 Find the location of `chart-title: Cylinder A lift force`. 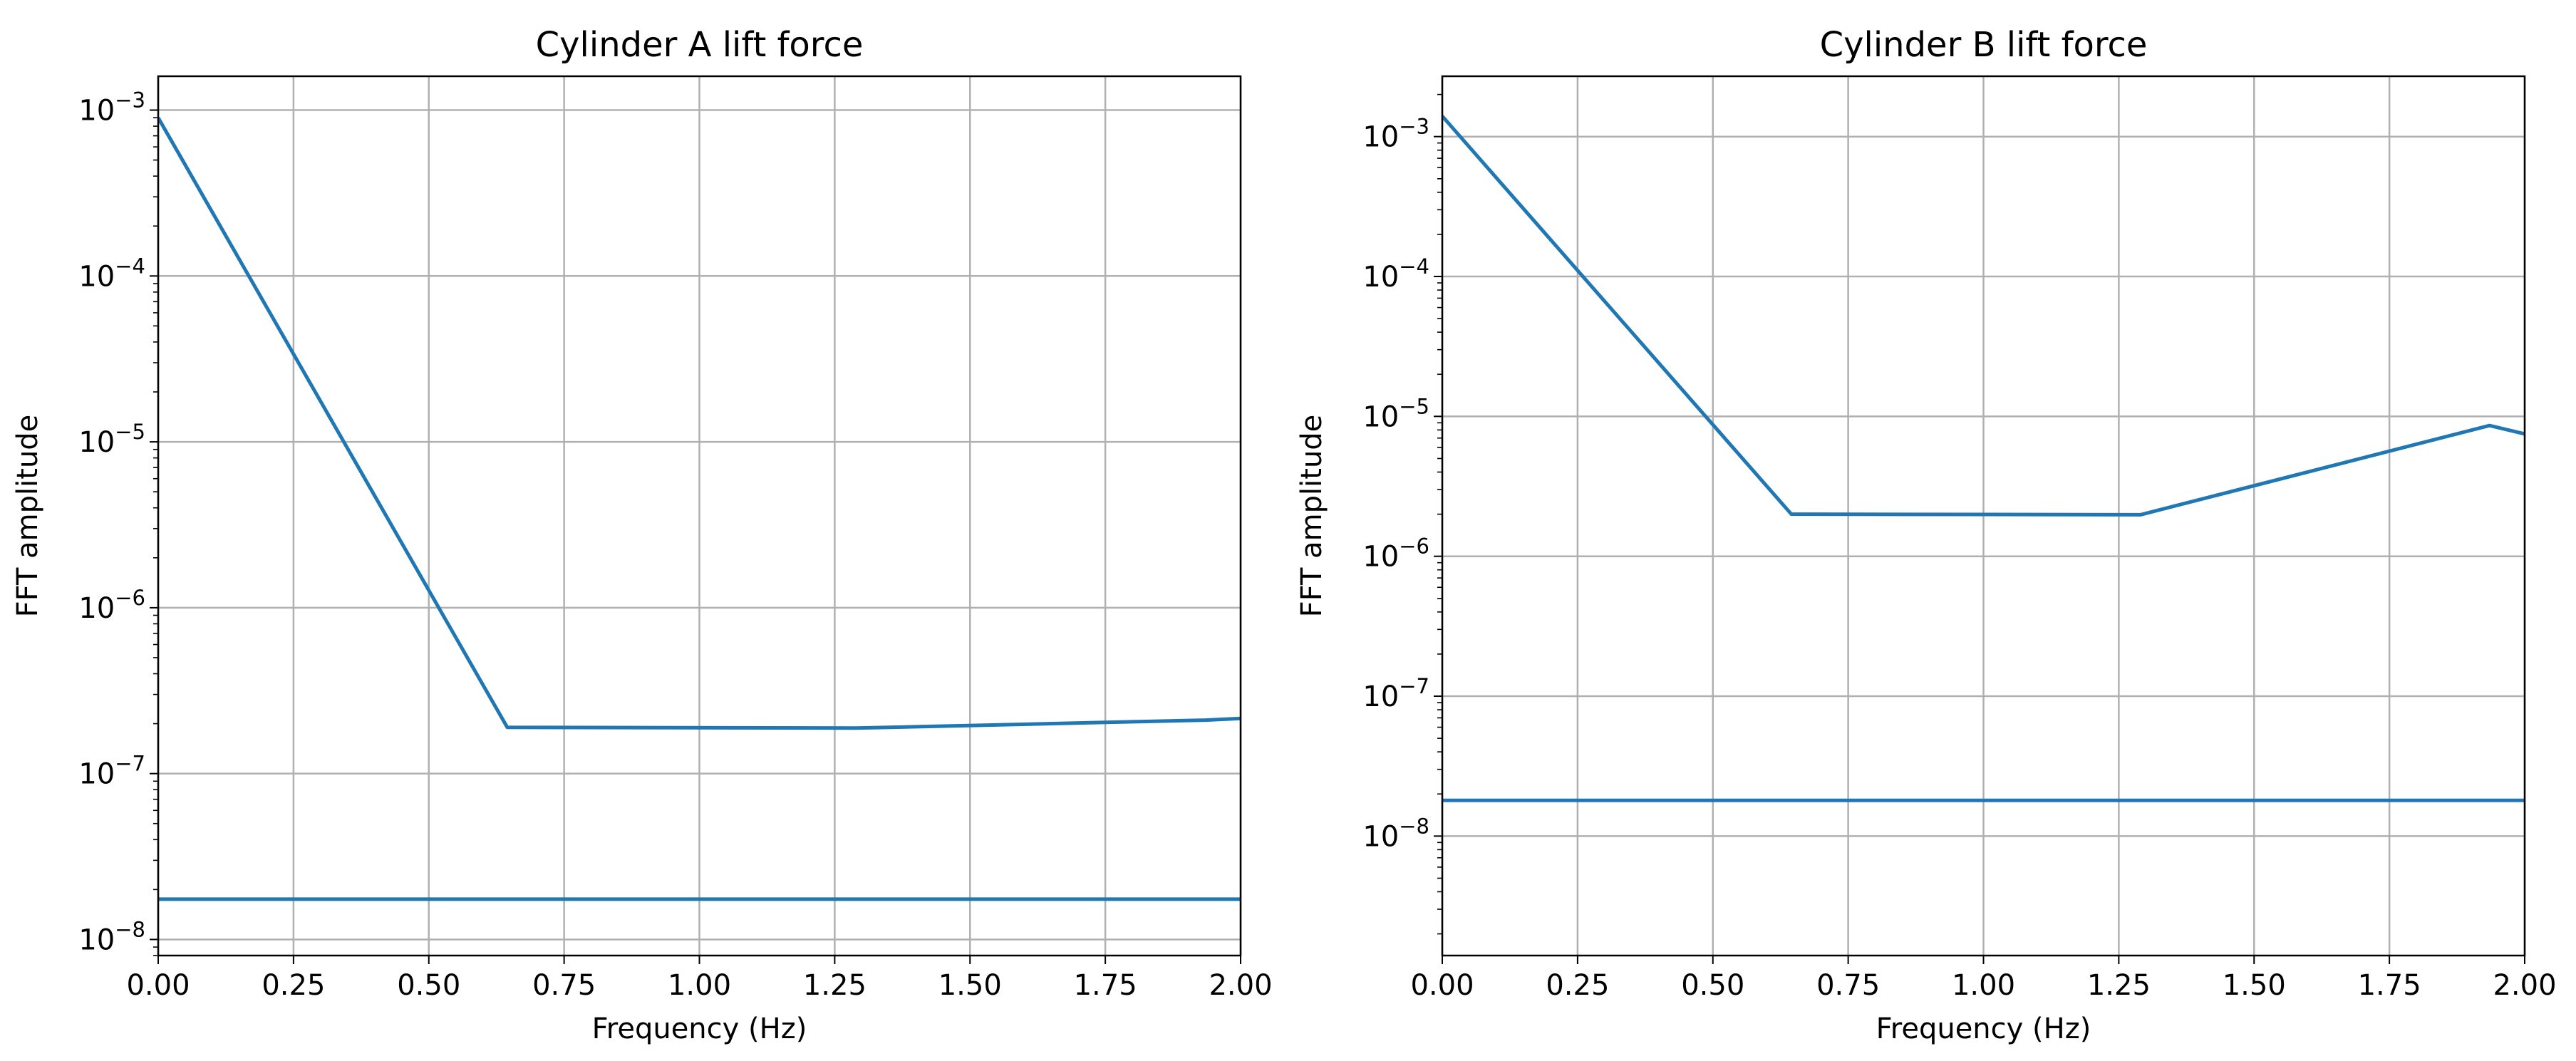

chart-title: Cylinder A lift force is located at coordinates (700, 45).